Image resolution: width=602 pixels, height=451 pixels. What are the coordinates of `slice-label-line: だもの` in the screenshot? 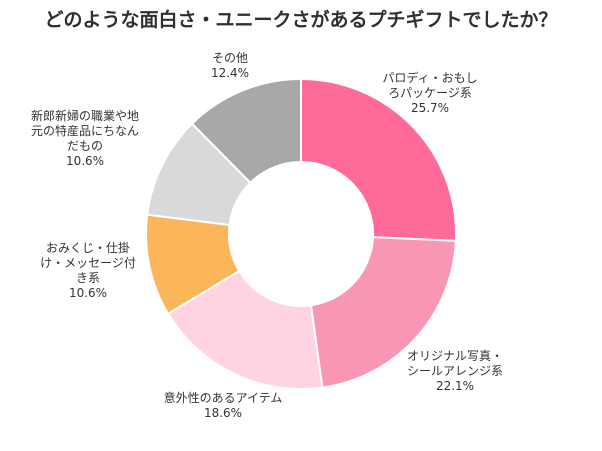 It's located at (85, 146).